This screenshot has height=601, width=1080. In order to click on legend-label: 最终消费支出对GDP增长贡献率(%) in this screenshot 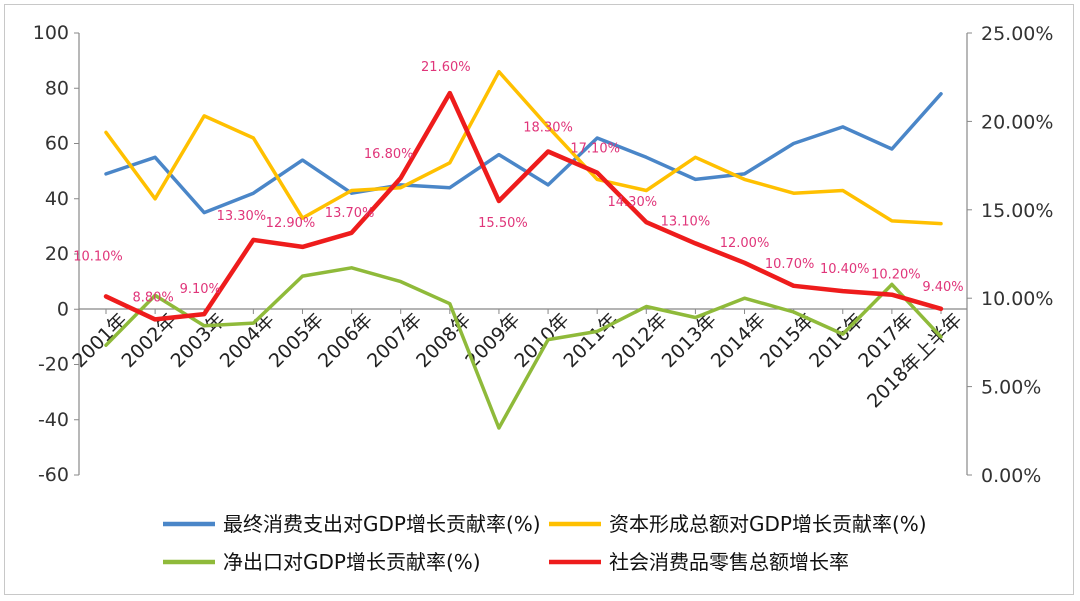, I will do `click(382, 524)`.